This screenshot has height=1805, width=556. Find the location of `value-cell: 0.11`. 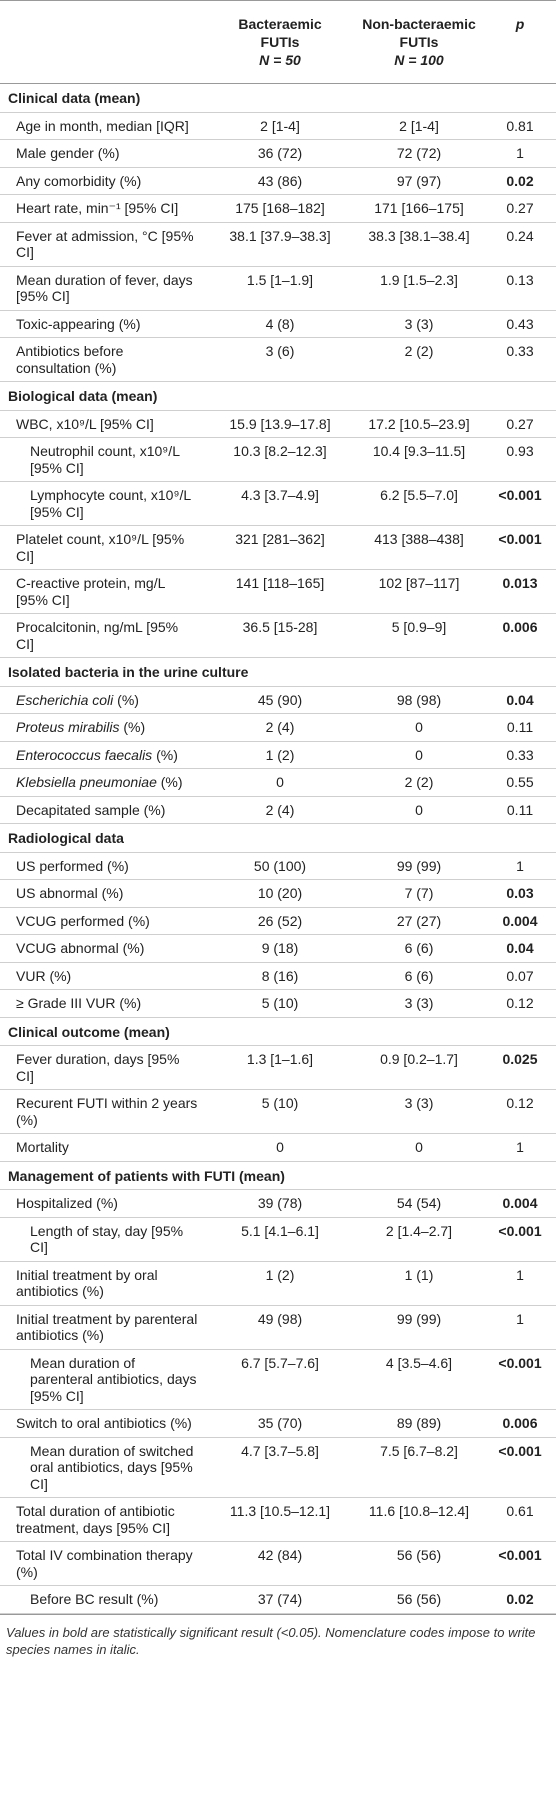

value-cell: 0.11 is located at coordinates (520, 727).